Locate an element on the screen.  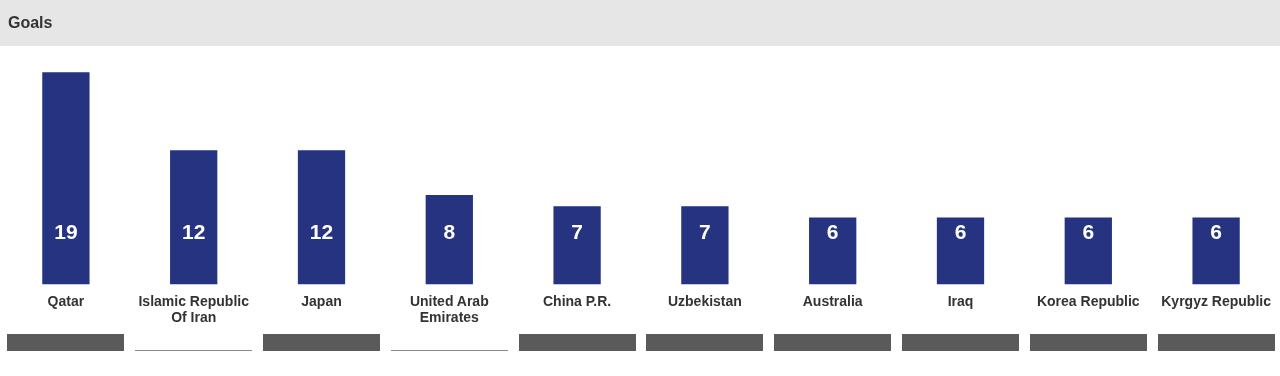
x-tick-label: Australia is located at coordinates (832, 300).